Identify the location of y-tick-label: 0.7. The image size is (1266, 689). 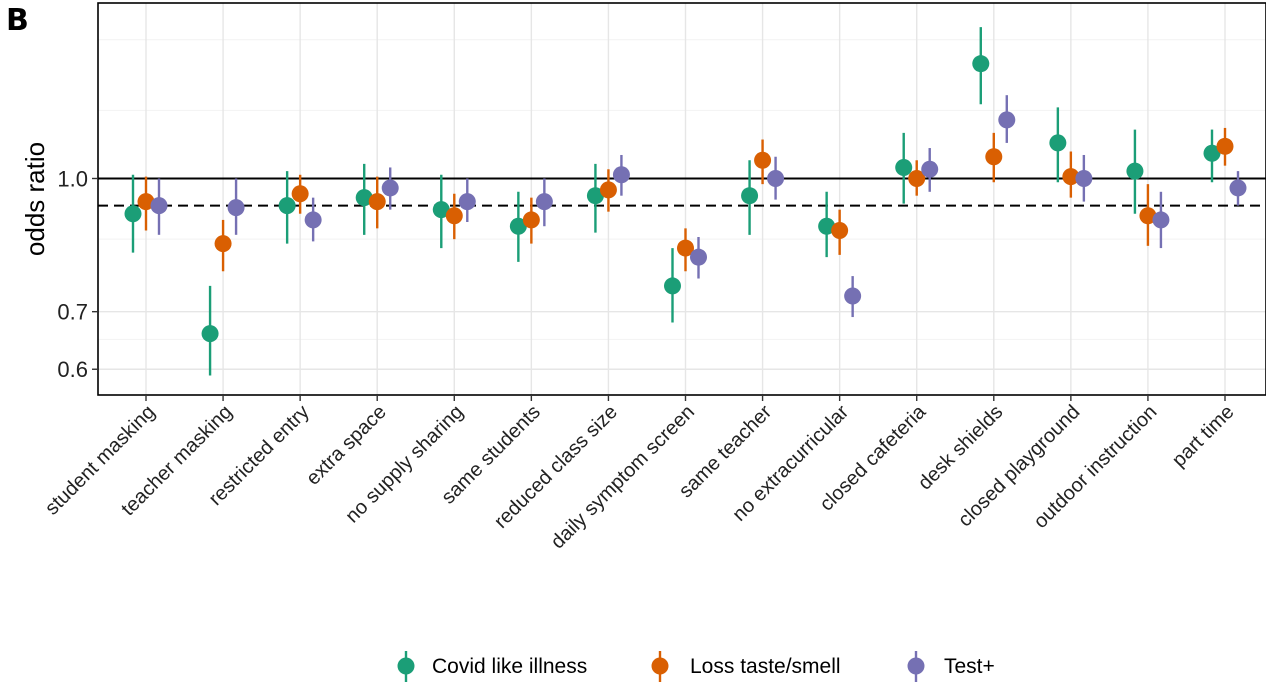
(72, 312).